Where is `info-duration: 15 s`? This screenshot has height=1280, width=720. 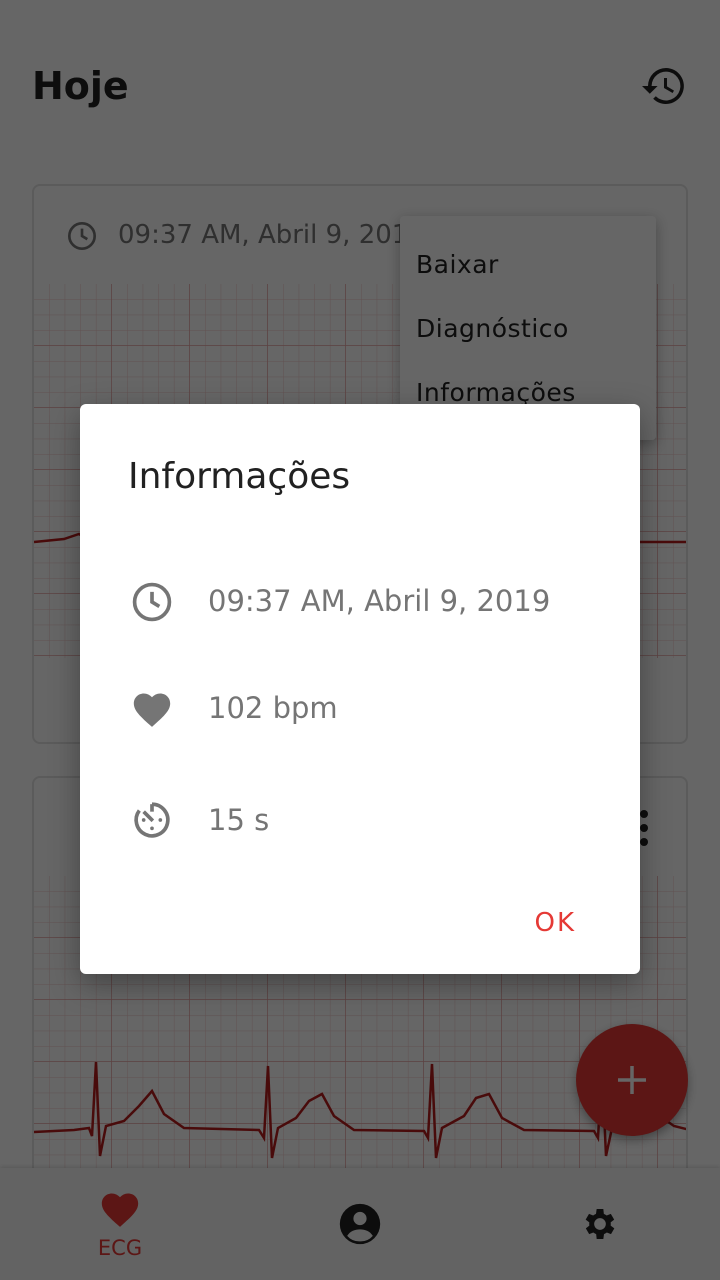 info-duration: 15 s is located at coordinates (239, 820).